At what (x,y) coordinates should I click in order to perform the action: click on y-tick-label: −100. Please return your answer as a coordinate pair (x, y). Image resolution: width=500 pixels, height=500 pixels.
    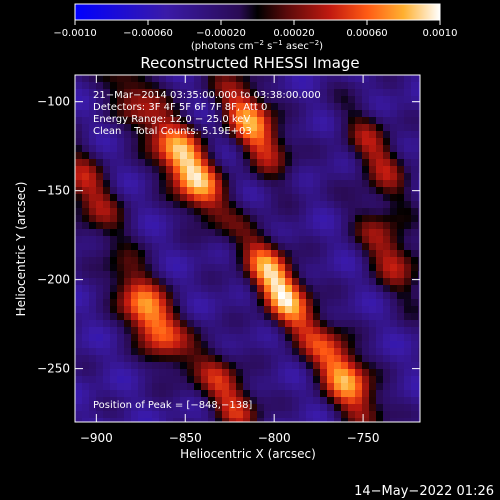
    Looking at the image, I should click on (53, 102).